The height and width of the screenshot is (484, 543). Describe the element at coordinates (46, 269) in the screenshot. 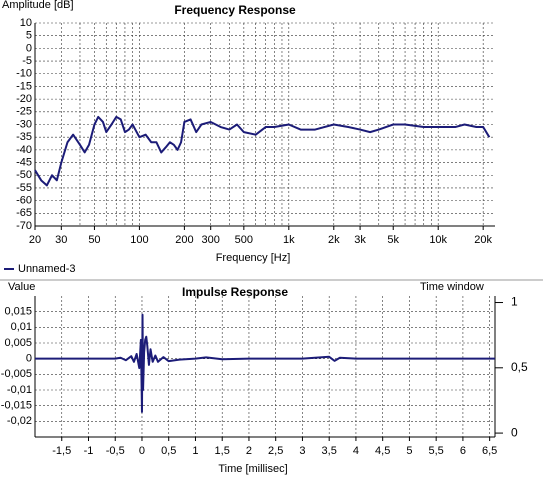

I see `legend-label: Unnamed-3` at that location.